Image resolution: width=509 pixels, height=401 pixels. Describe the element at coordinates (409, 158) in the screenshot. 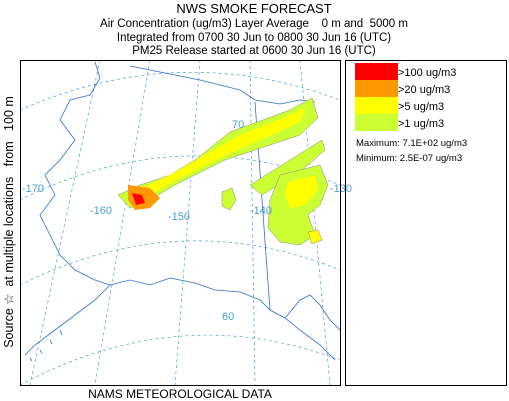

I see `legend-minimum: Minimum: 2.5E-07 ug/m3` at that location.